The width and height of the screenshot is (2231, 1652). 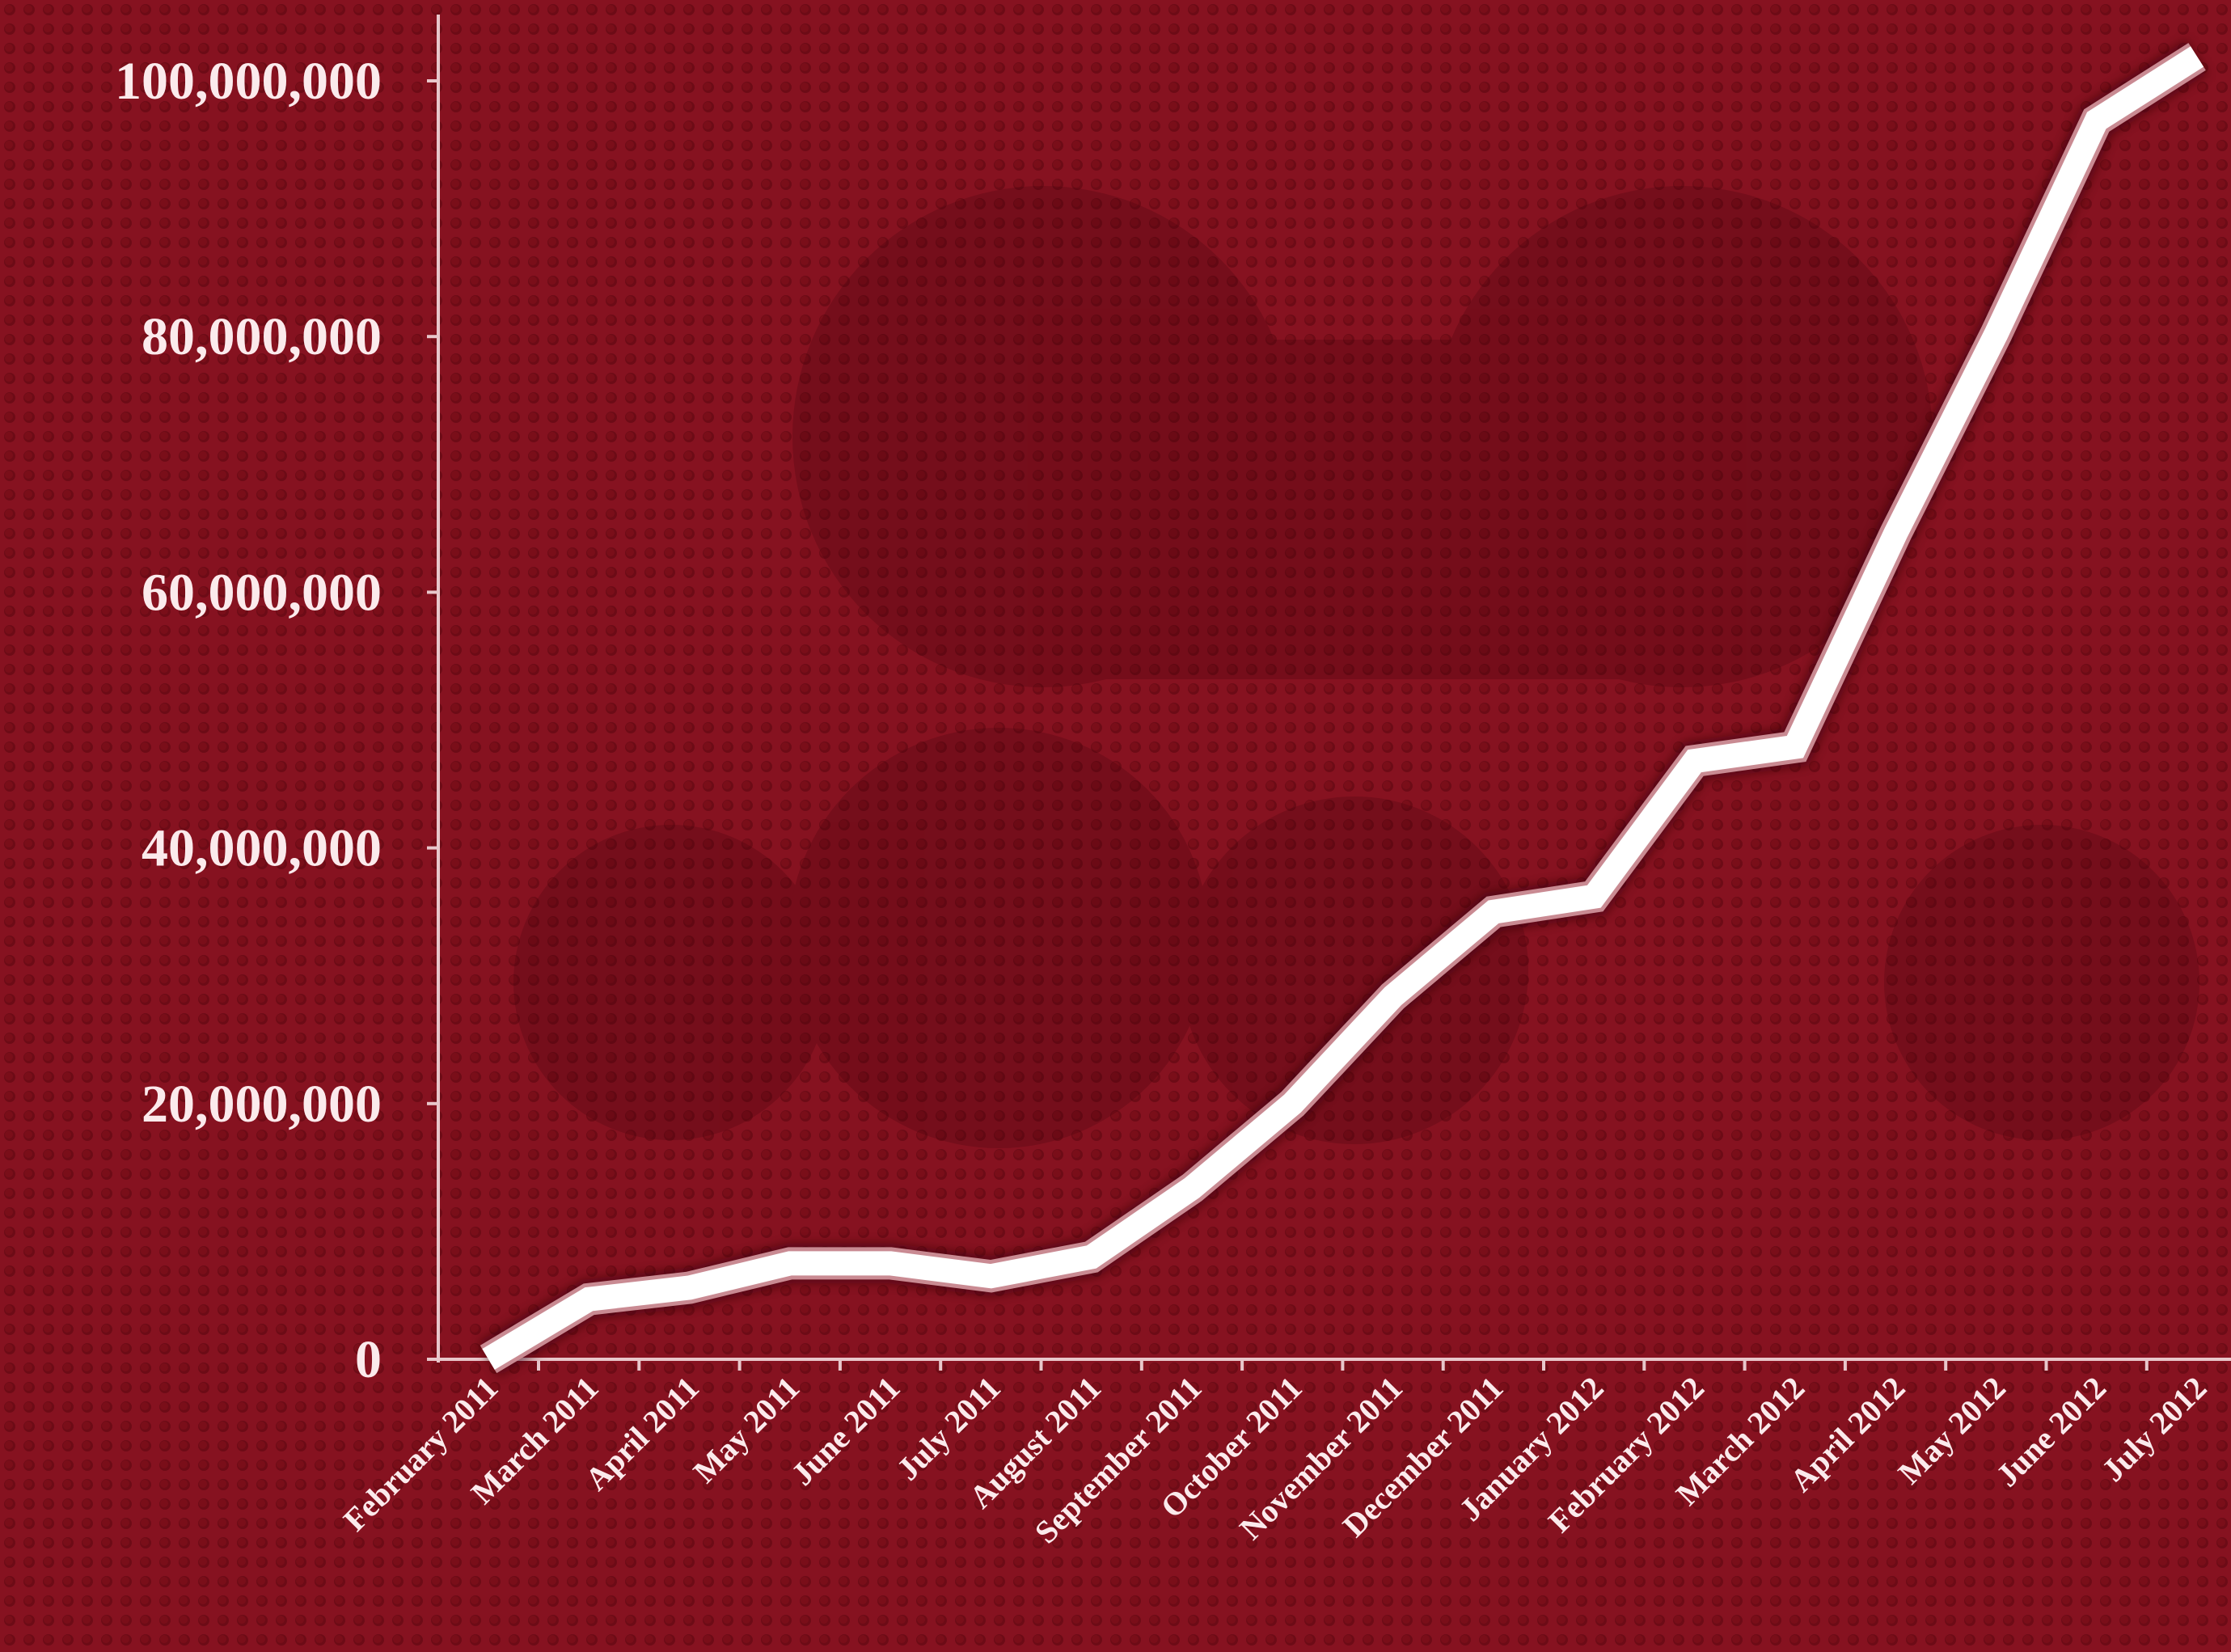 I want to click on y-tick-label: 60,000,000, so click(x=262, y=592).